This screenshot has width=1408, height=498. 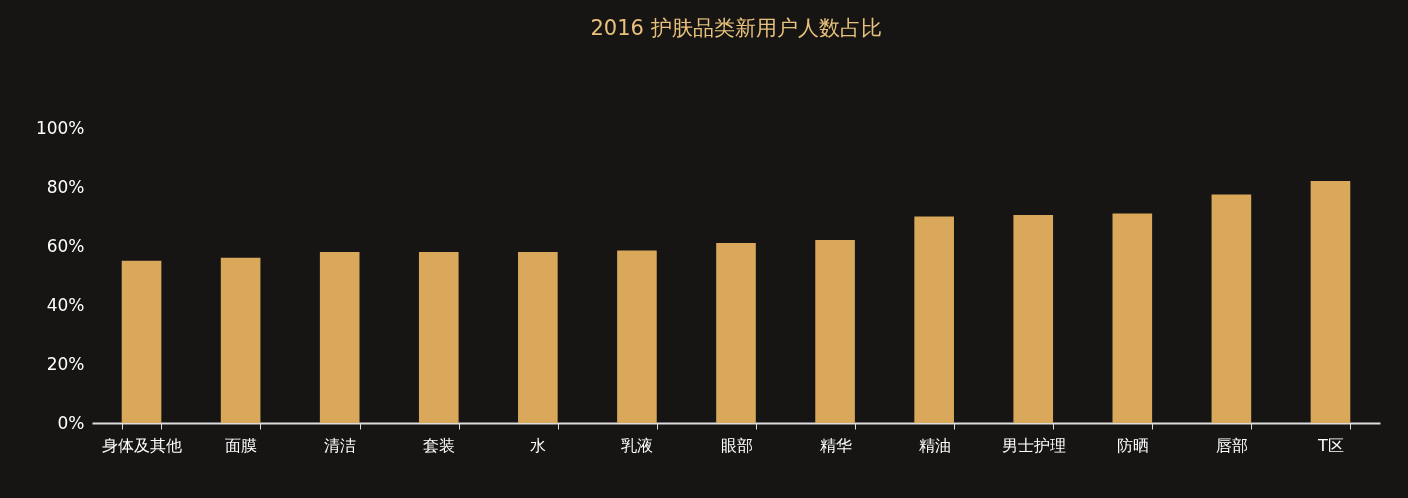 What do you see at coordinates (65, 245) in the screenshot?
I see `y-tick-label: 60%` at bounding box center [65, 245].